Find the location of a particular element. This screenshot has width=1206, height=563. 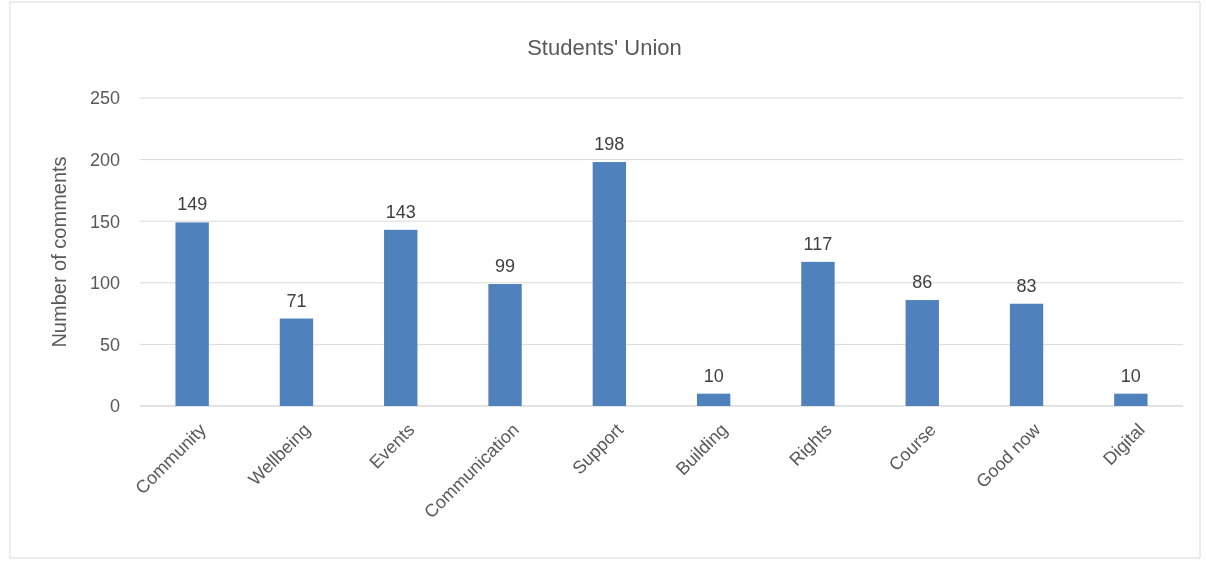

data-label: 143 is located at coordinates (400, 211).